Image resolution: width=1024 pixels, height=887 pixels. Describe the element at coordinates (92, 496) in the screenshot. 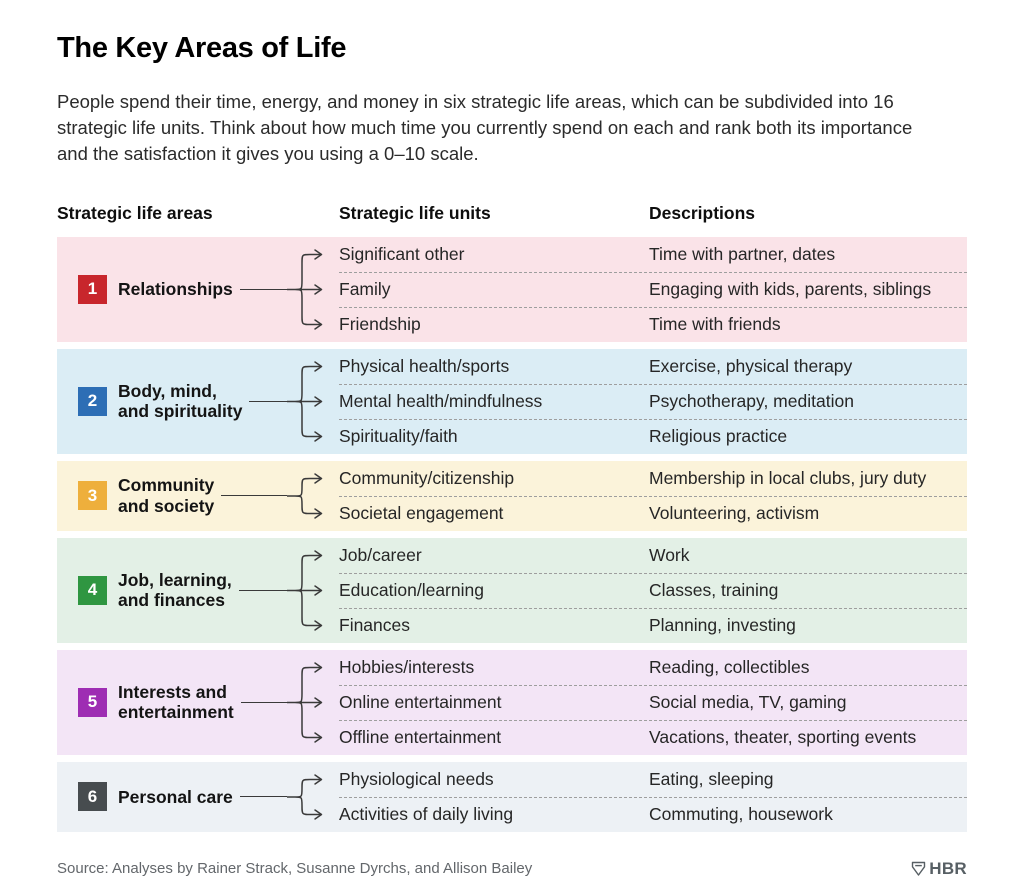

I see `area-number-badge: 3` at that location.